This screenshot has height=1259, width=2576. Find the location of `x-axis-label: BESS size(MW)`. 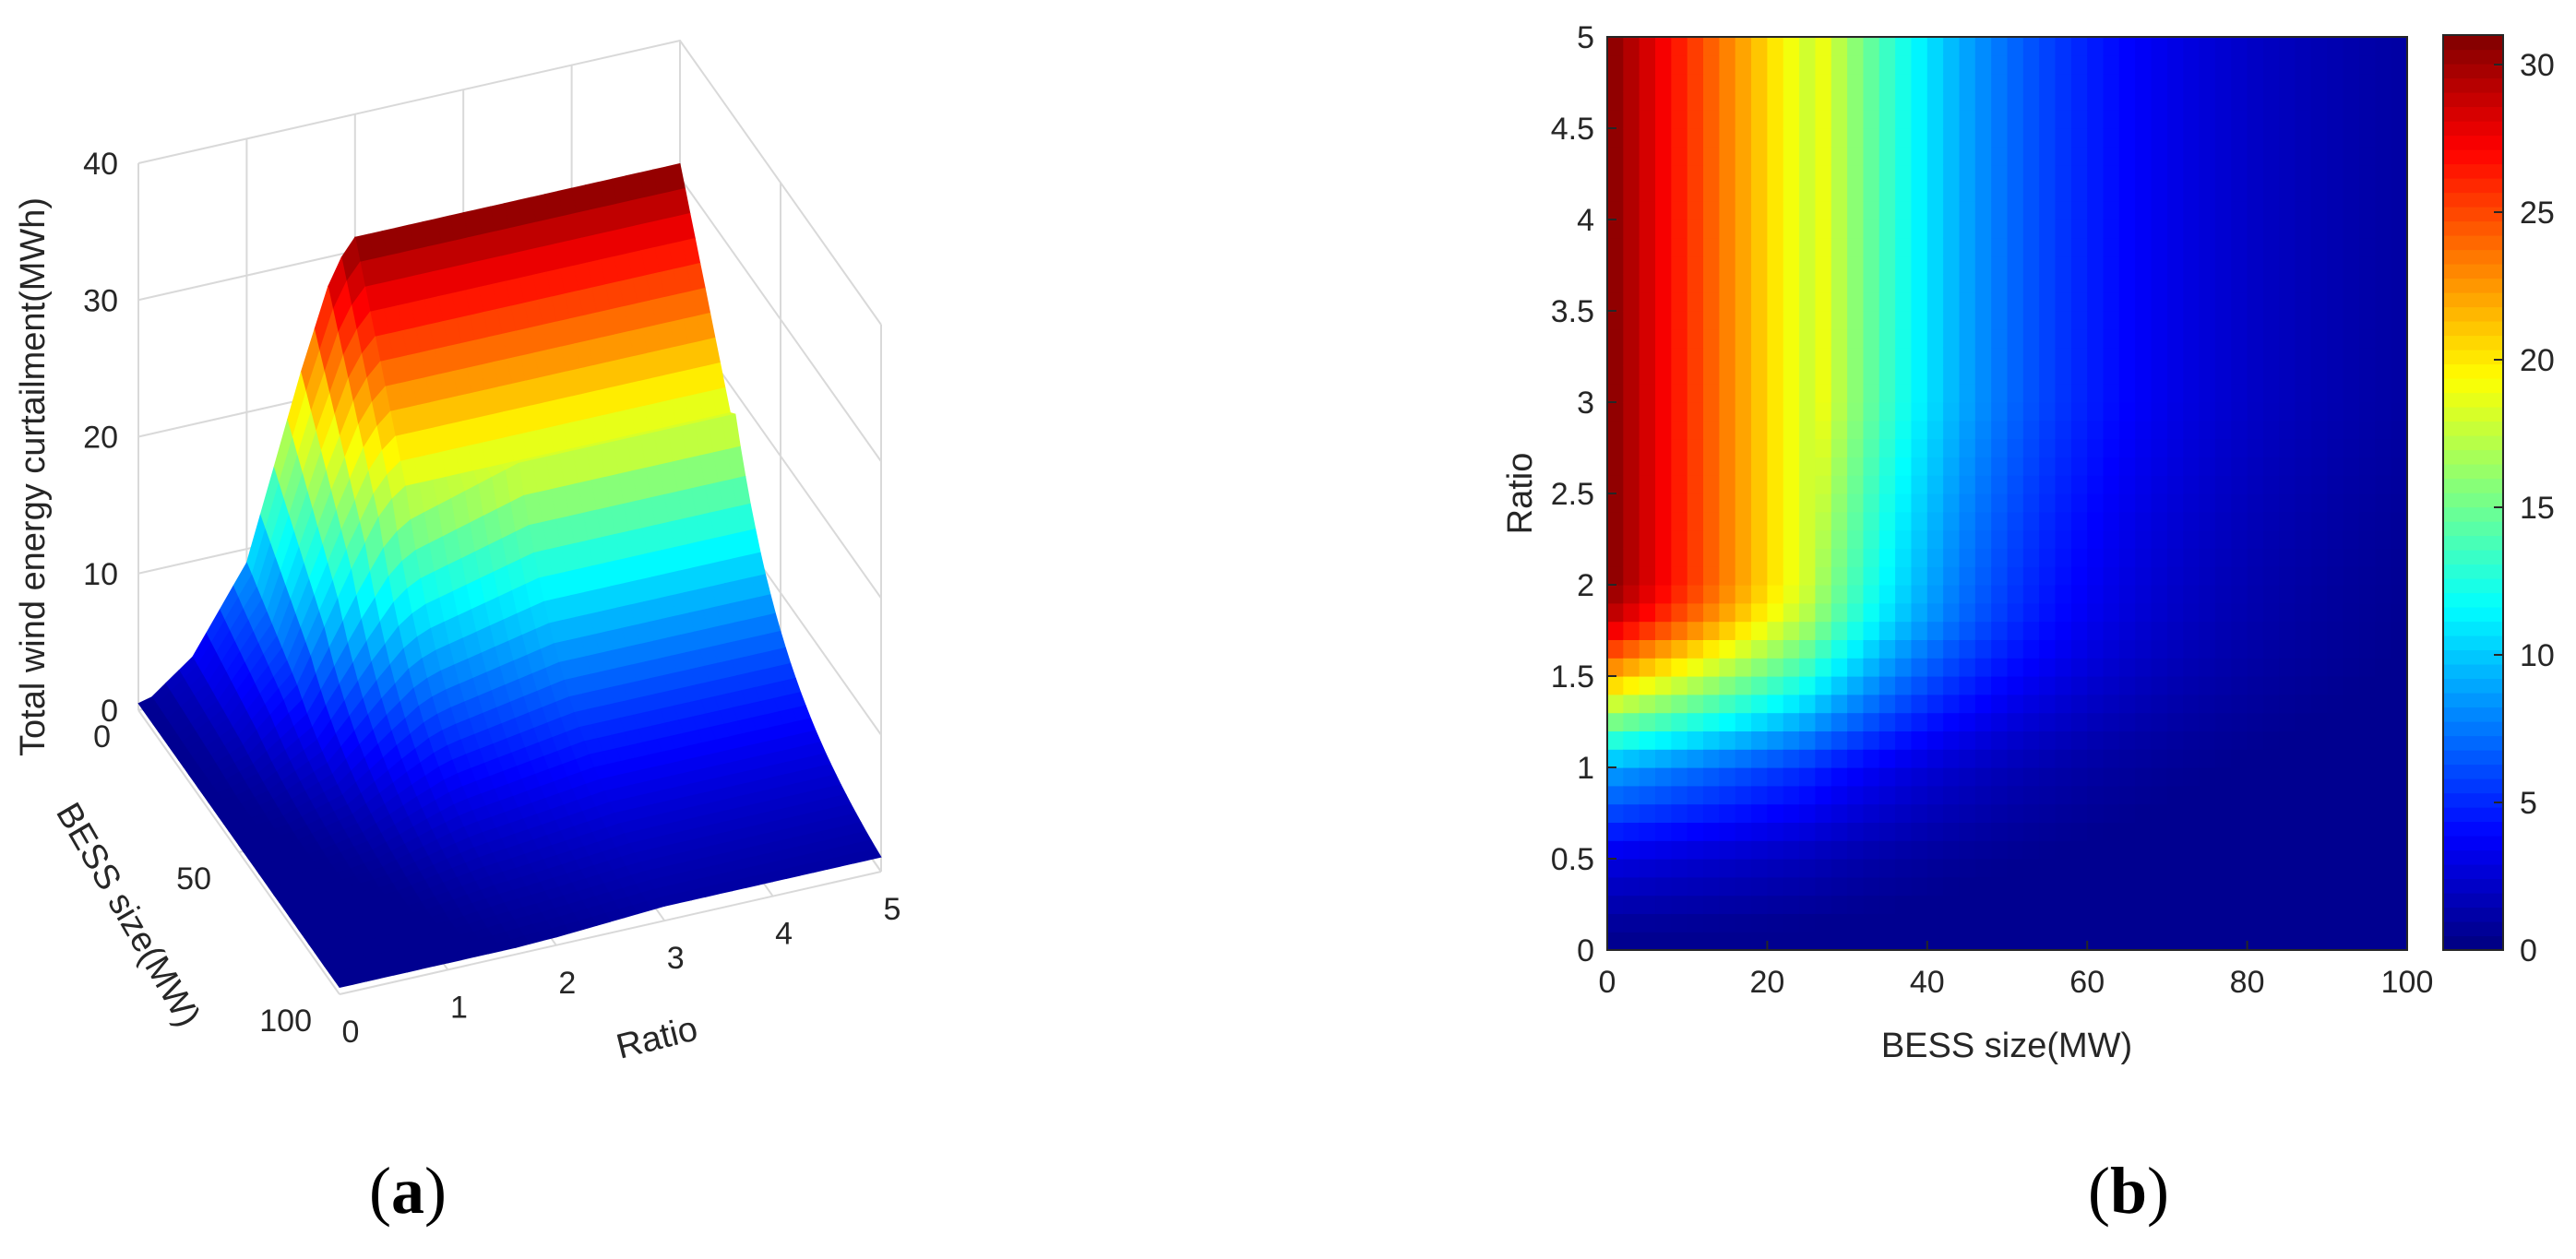

x-axis-label: BESS size(MW) is located at coordinates (128, 916).